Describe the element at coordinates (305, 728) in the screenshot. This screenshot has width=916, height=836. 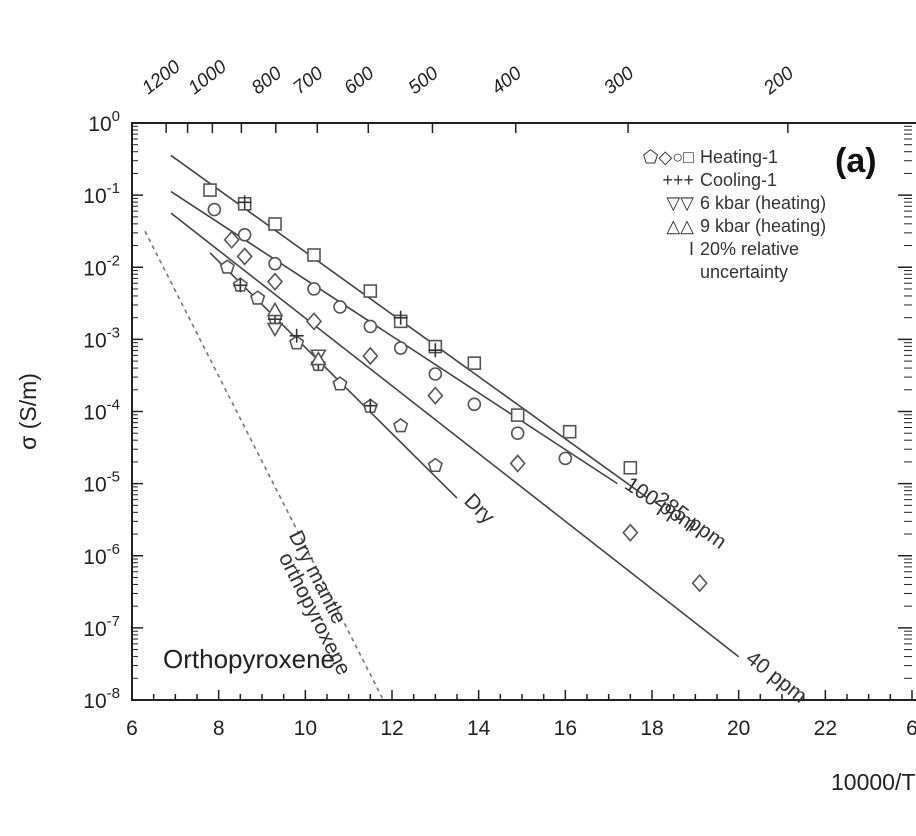
I see `x-tick-label: 10` at that location.